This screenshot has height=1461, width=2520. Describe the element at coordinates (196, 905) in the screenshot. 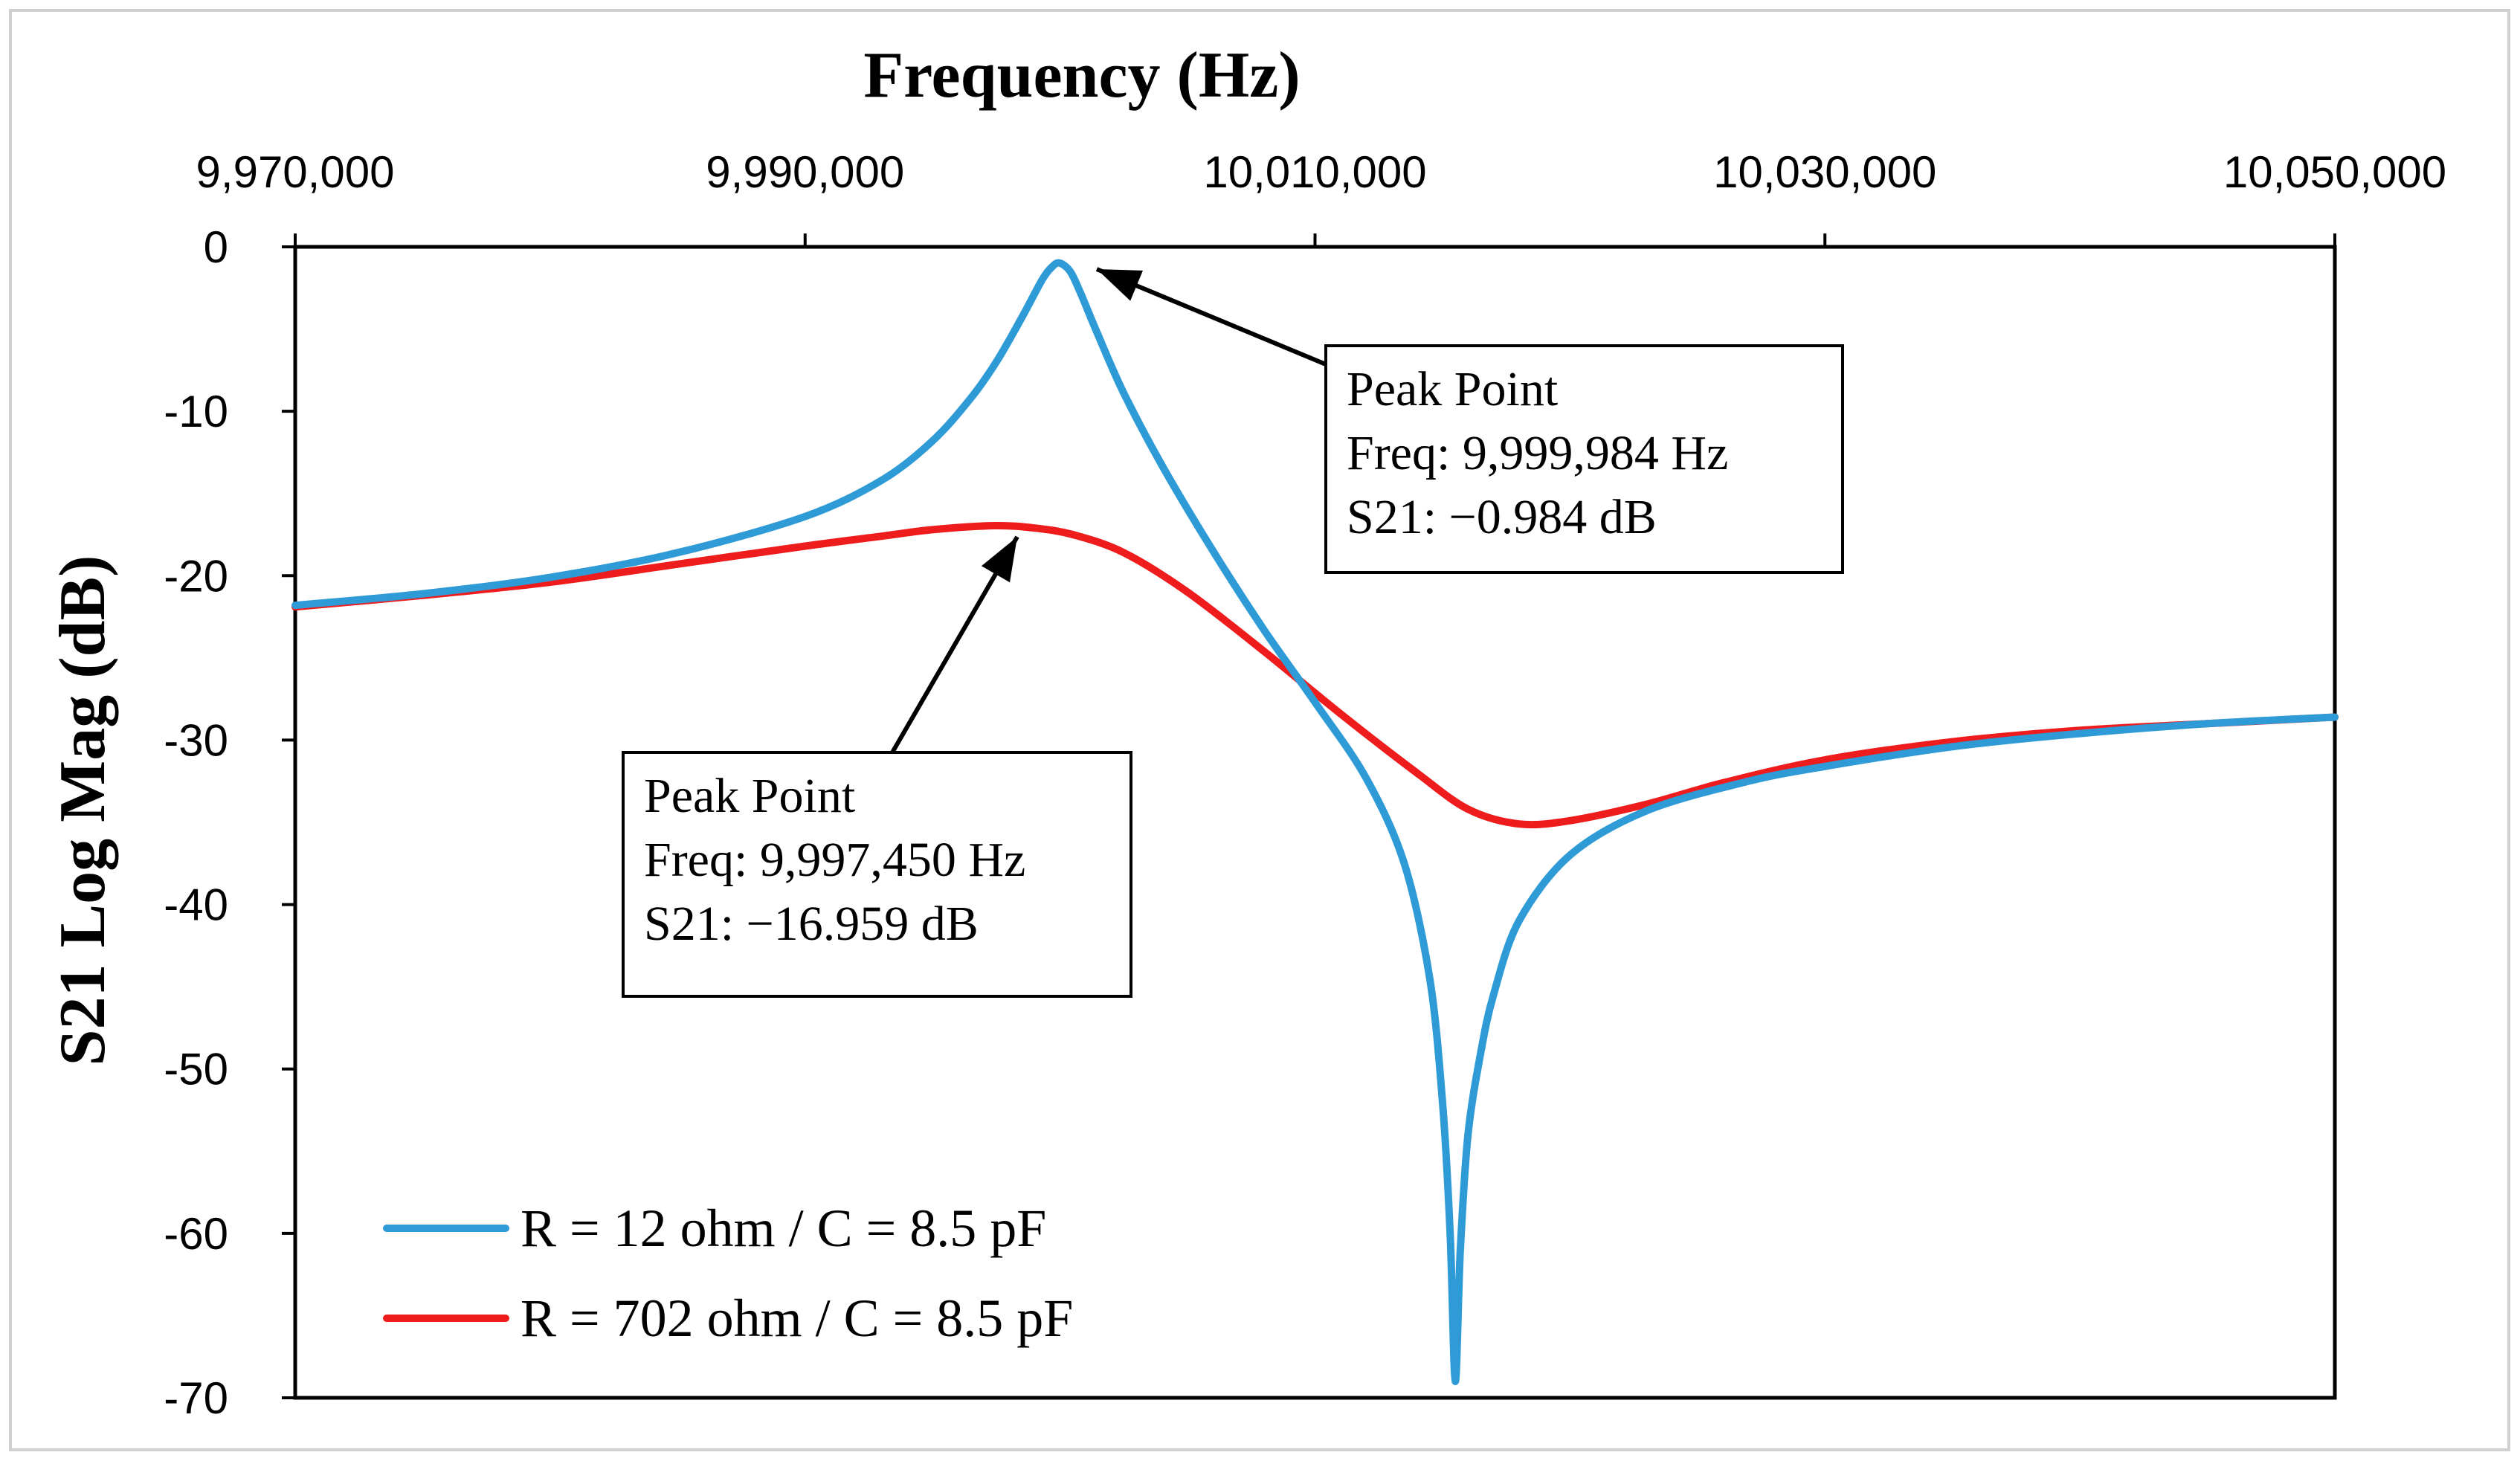

I see `y-tick-label: -40` at that location.